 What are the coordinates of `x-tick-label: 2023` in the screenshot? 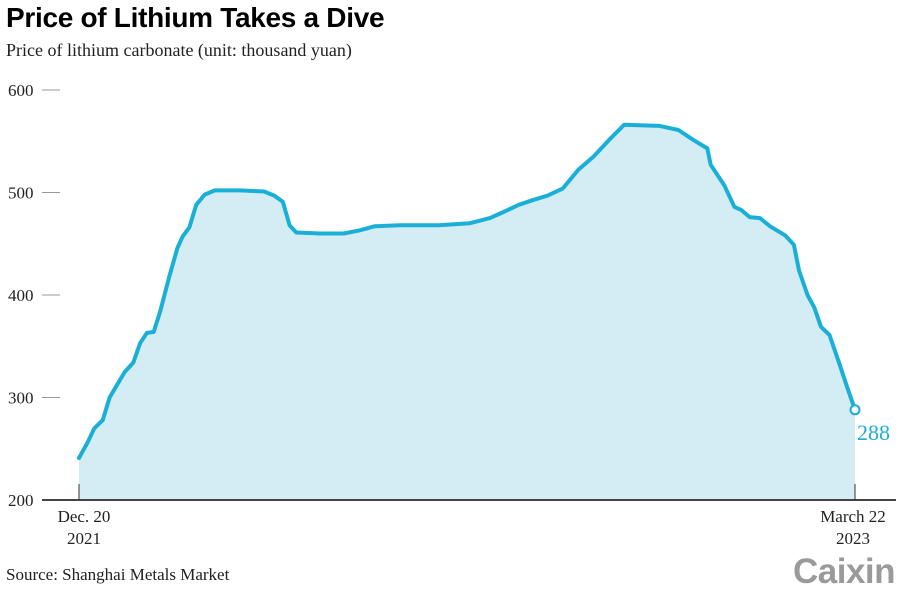 It's located at (853, 538).